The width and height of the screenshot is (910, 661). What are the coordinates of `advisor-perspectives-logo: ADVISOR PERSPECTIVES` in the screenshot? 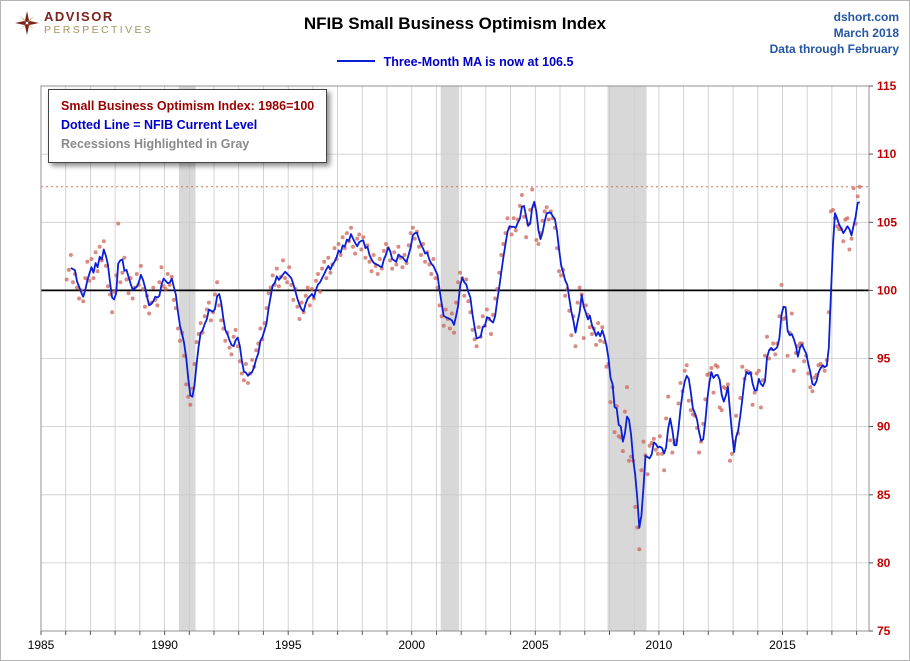 It's located at (84, 23).